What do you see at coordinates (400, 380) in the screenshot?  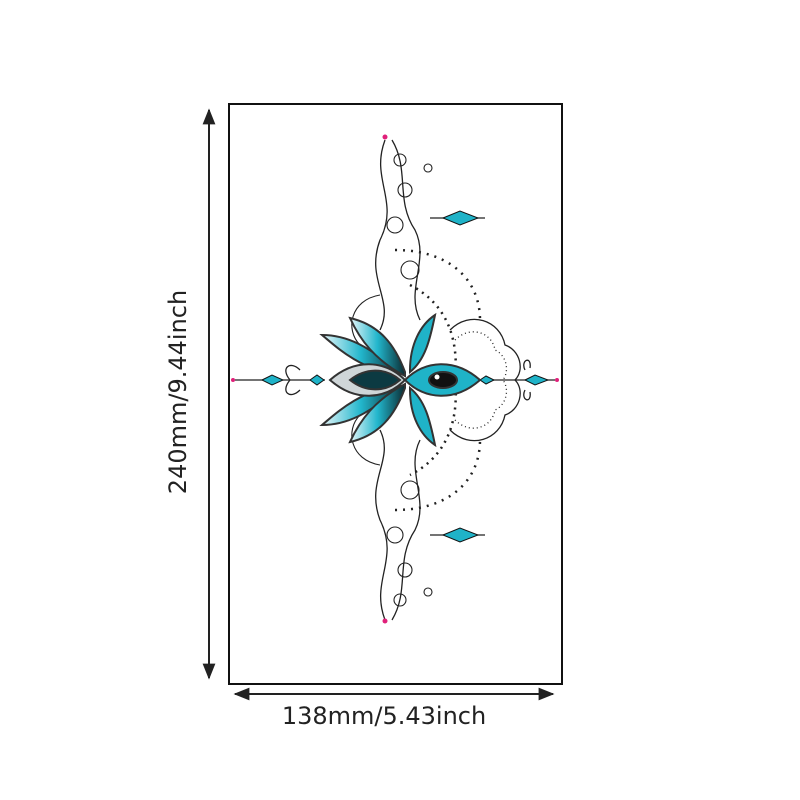 I see `lotus-flower` at bounding box center [400, 380].